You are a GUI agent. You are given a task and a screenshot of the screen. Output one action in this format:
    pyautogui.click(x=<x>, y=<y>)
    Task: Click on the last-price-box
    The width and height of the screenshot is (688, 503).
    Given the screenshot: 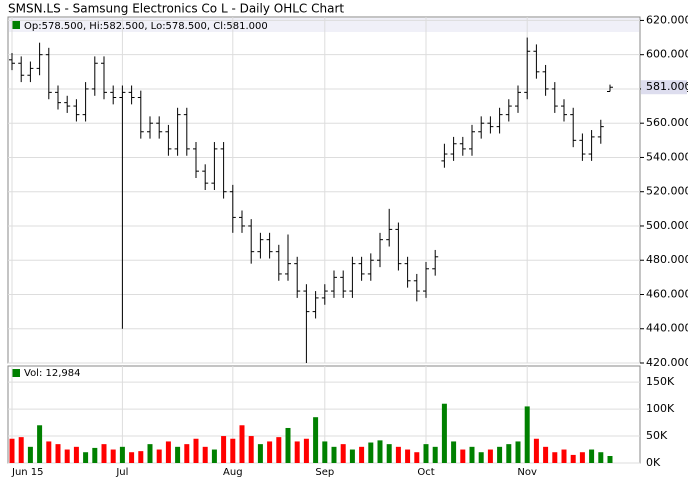 What is the action you would take?
    pyautogui.click(x=664, y=87)
    